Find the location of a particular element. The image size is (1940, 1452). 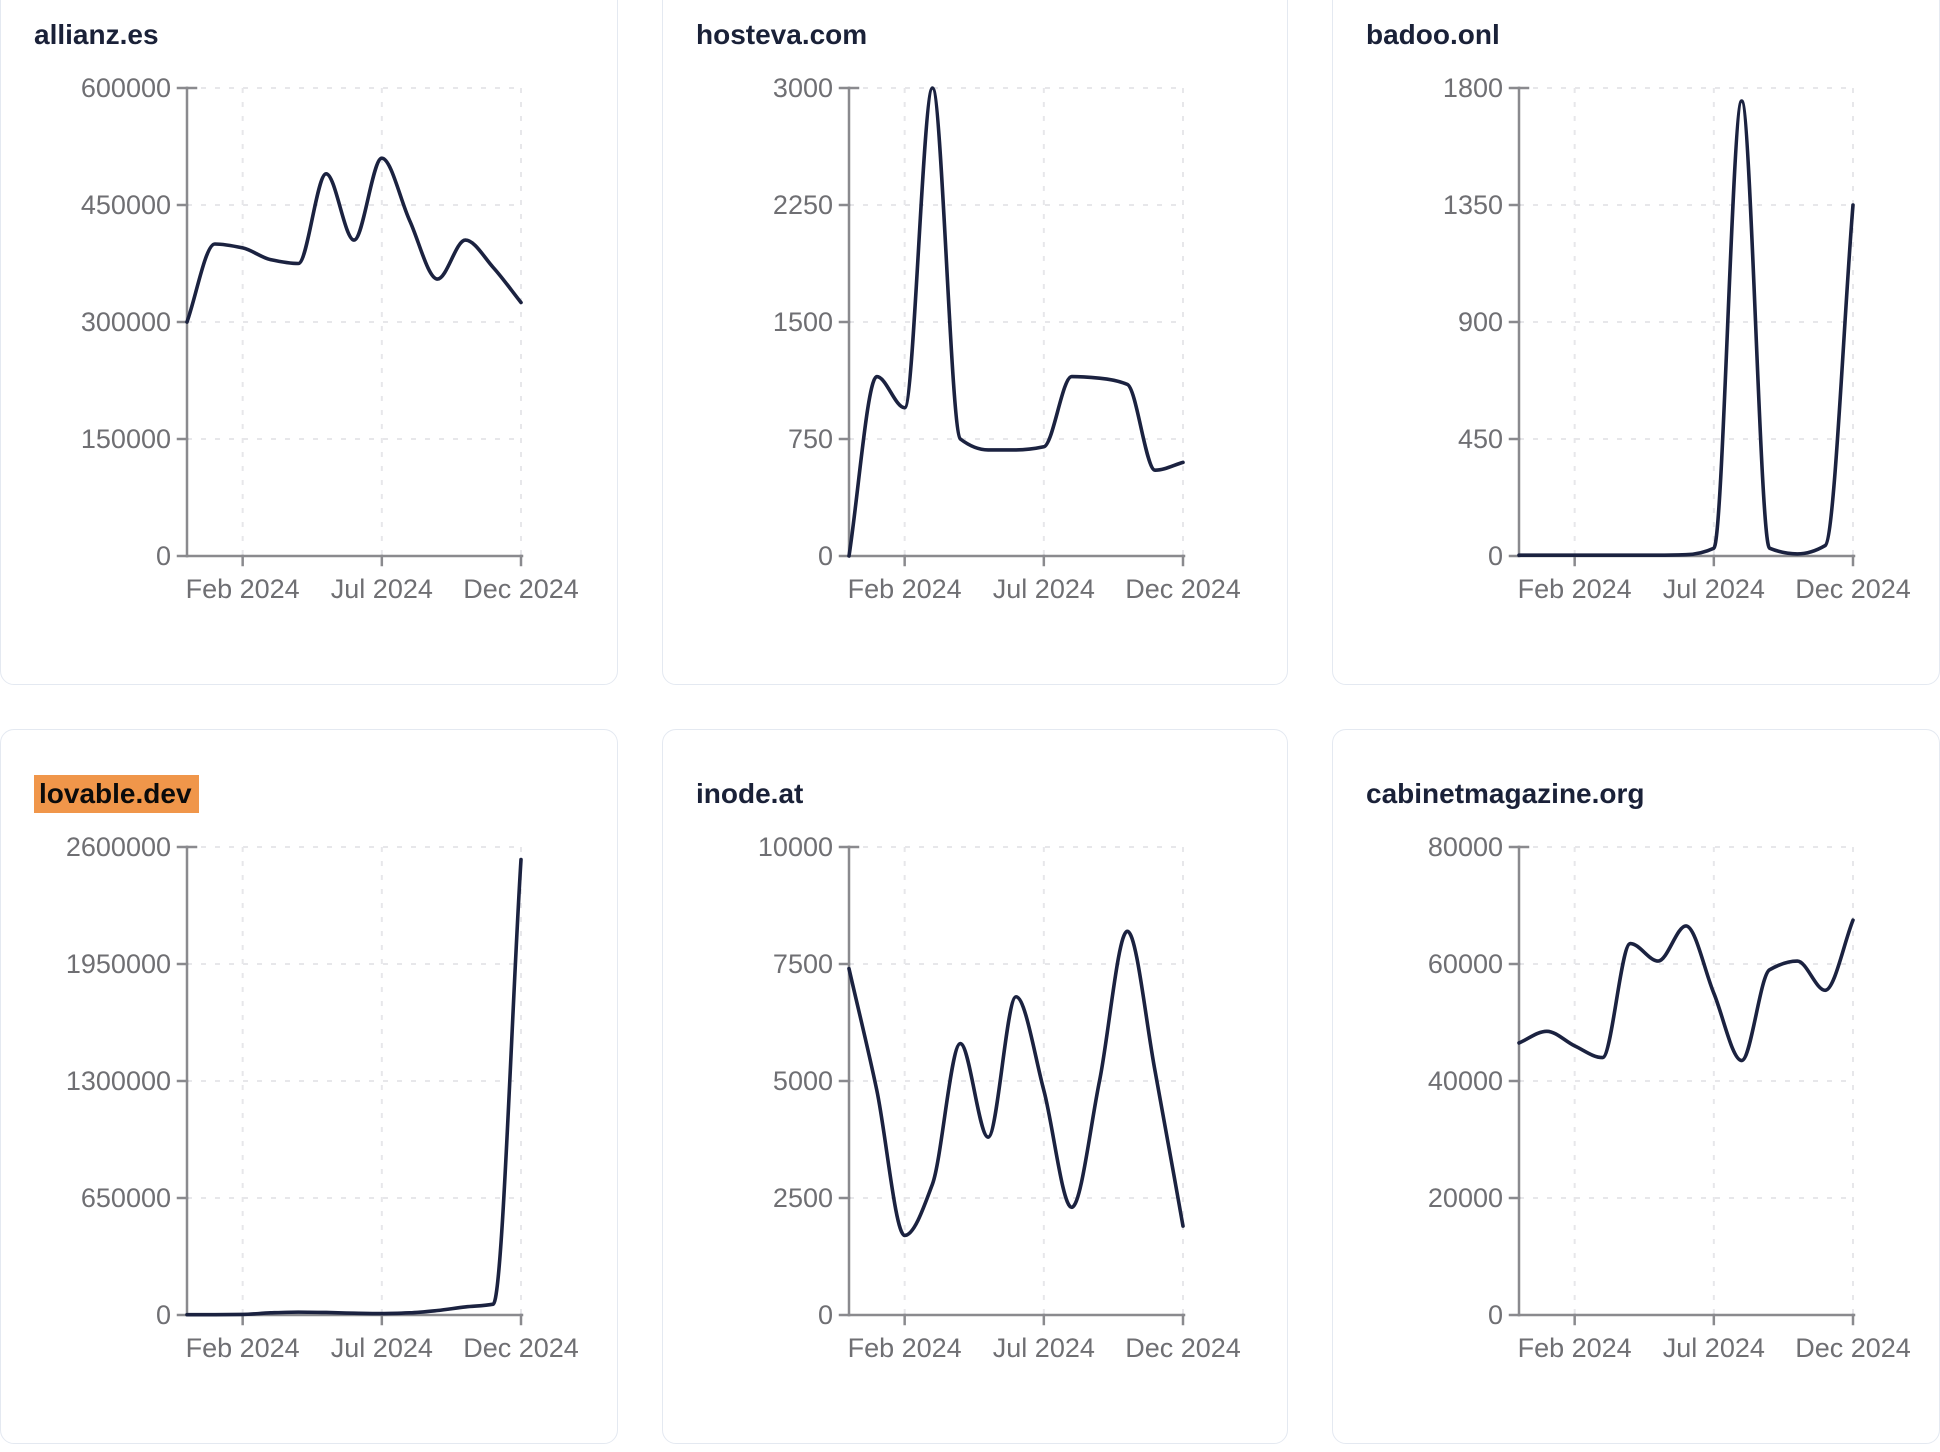

y-tick-label: 1500 is located at coordinates (803, 322).